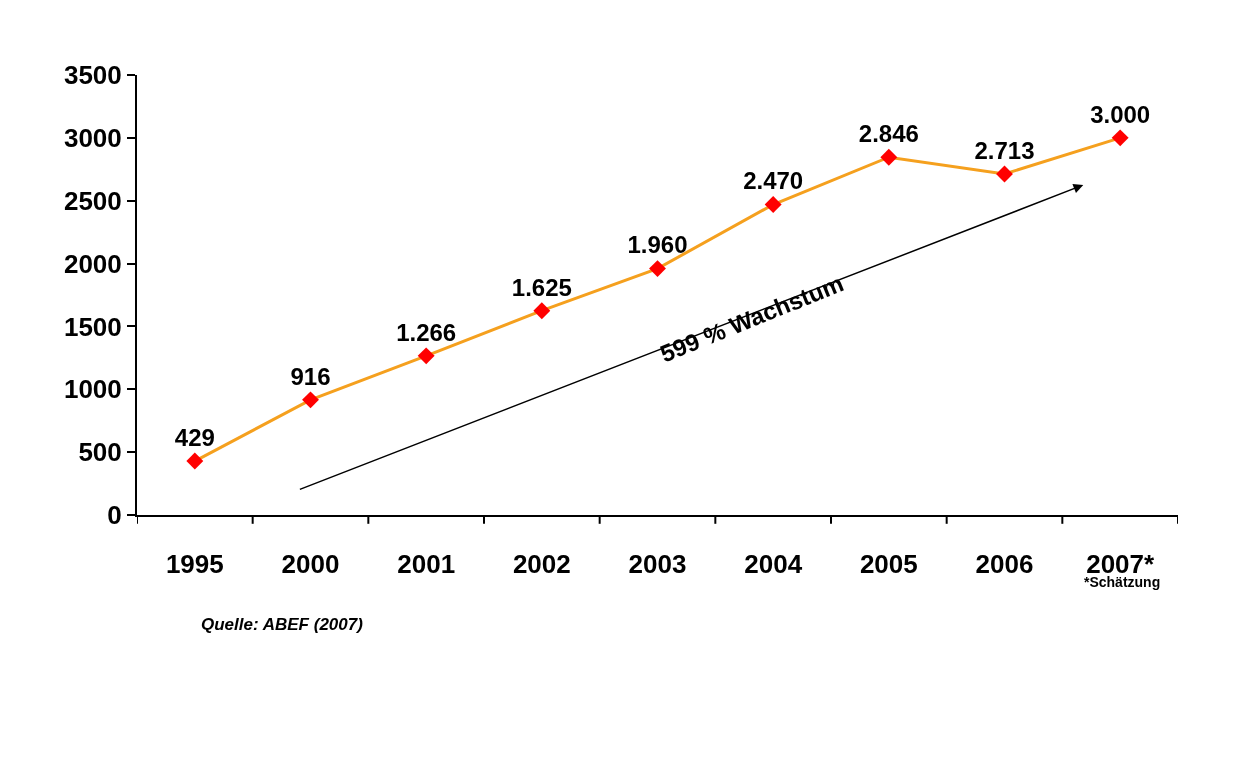  Describe the element at coordinates (1004, 150) in the screenshot. I see `data-label: 2.713` at that location.